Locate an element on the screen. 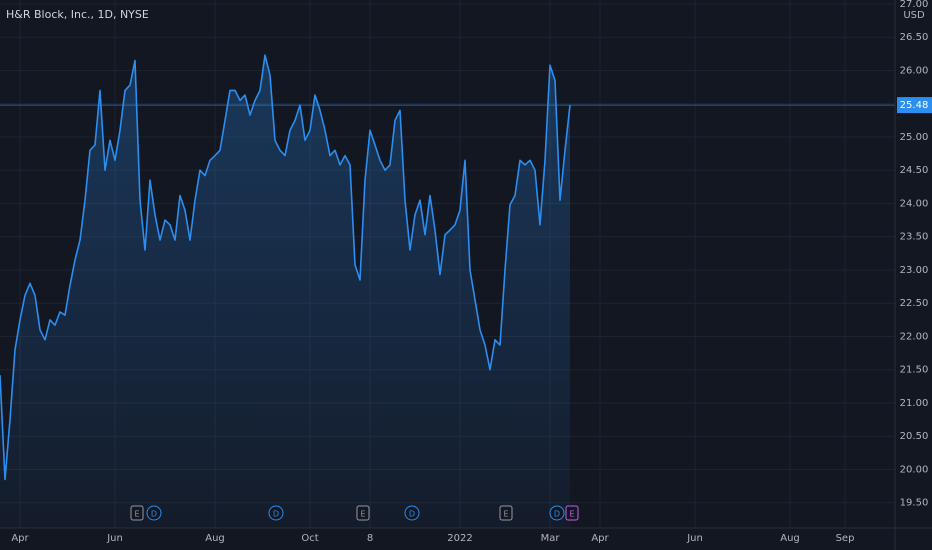 This screenshot has width=932, height=550. x-tick-label: 2022 is located at coordinates (459, 538).